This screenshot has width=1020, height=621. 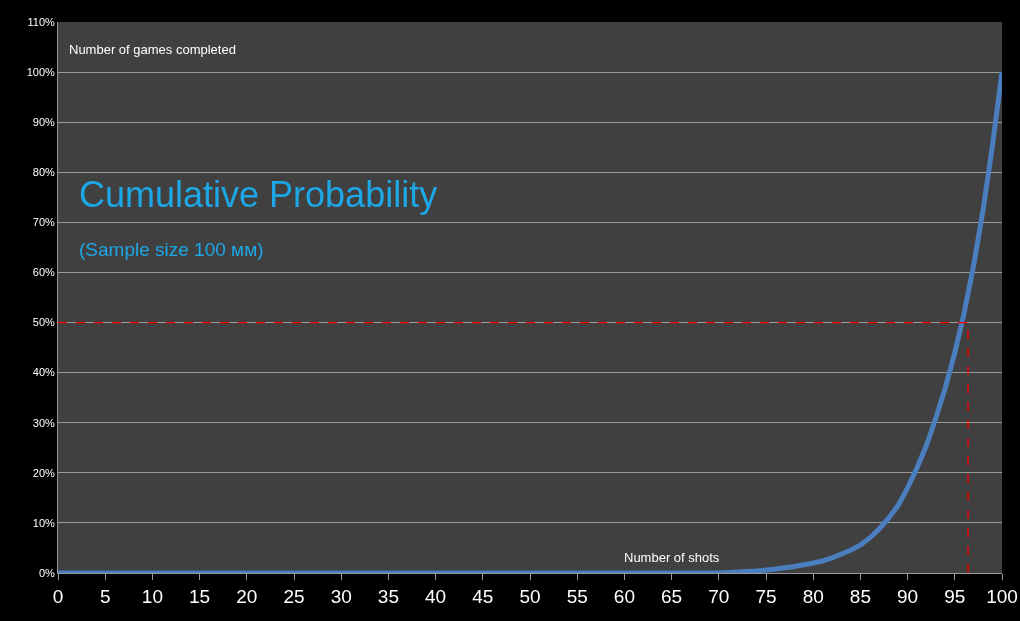 What do you see at coordinates (58, 596) in the screenshot?
I see `x-tick-label: 0` at bounding box center [58, 596].